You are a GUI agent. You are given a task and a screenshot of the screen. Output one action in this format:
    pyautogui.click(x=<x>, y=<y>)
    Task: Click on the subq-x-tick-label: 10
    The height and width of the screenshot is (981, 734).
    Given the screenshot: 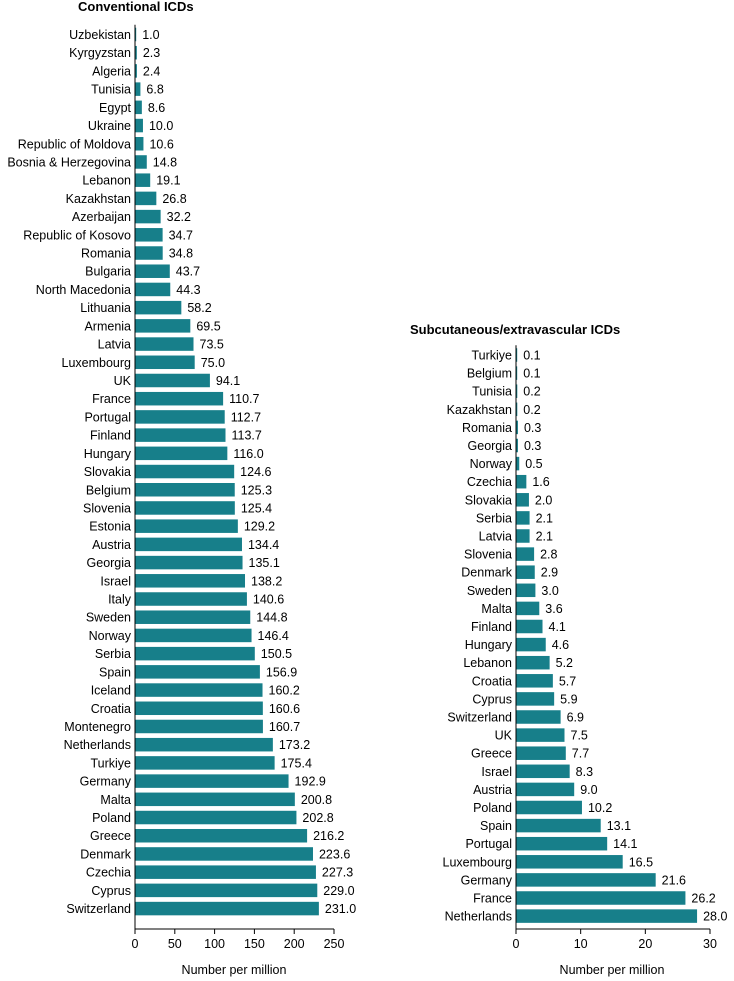 What is the action you would take?
    pyautogui.click(x=581, y=944)
    